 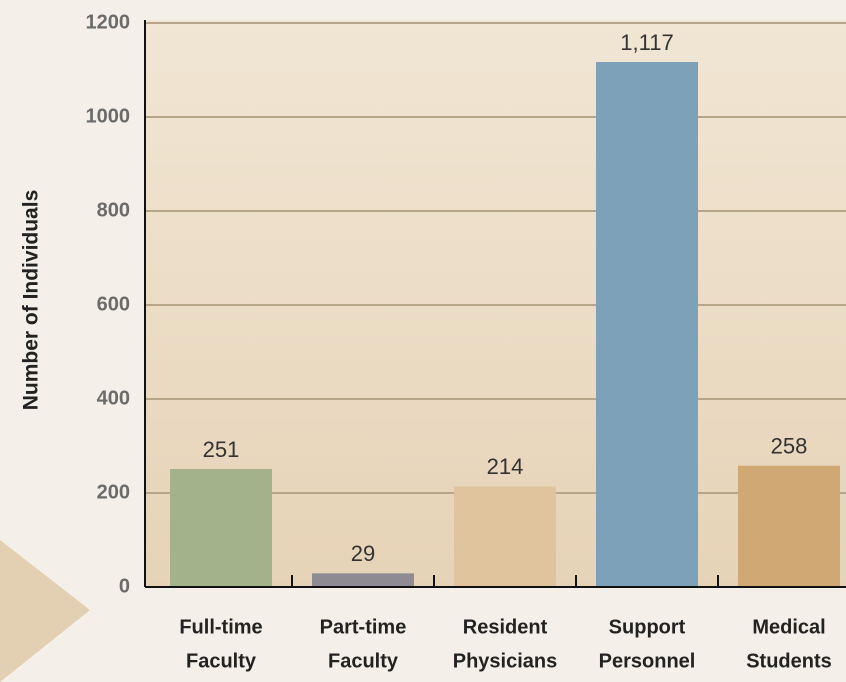 I want to click on x-tick-label: Medical, so click(x=788, y=627).